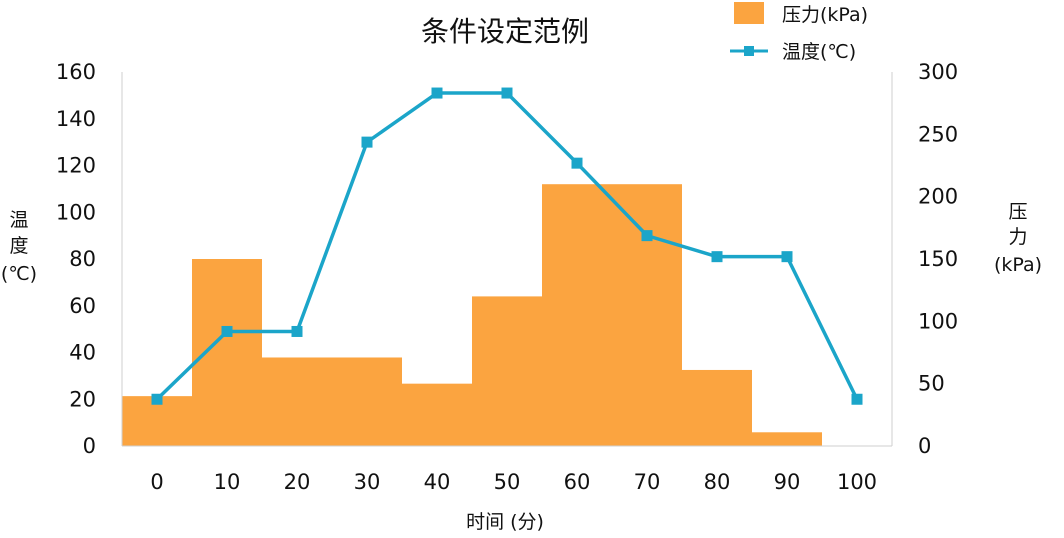 The image size is (1064, 538). I want to click on legend-temperature-marker, so click(749, 51).